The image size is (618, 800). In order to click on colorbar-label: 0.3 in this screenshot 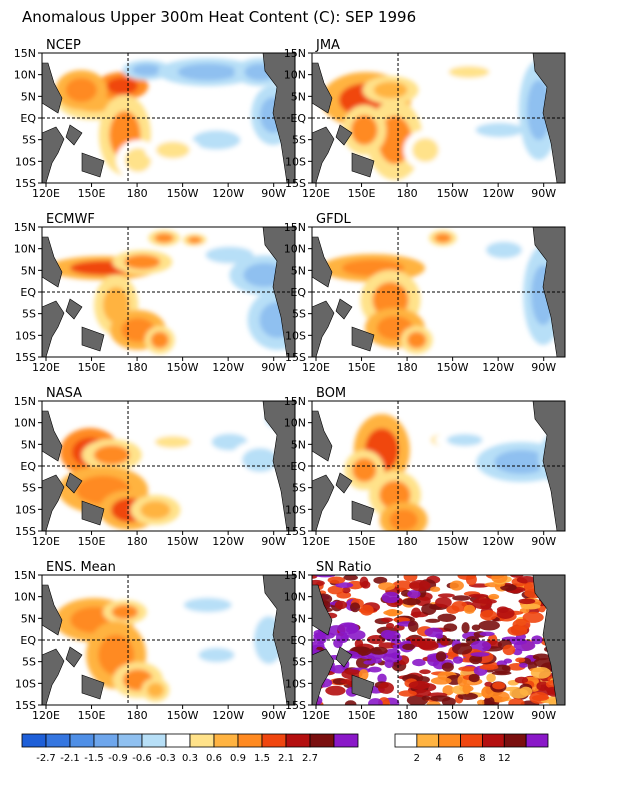, I will do `click(190, 758)`.